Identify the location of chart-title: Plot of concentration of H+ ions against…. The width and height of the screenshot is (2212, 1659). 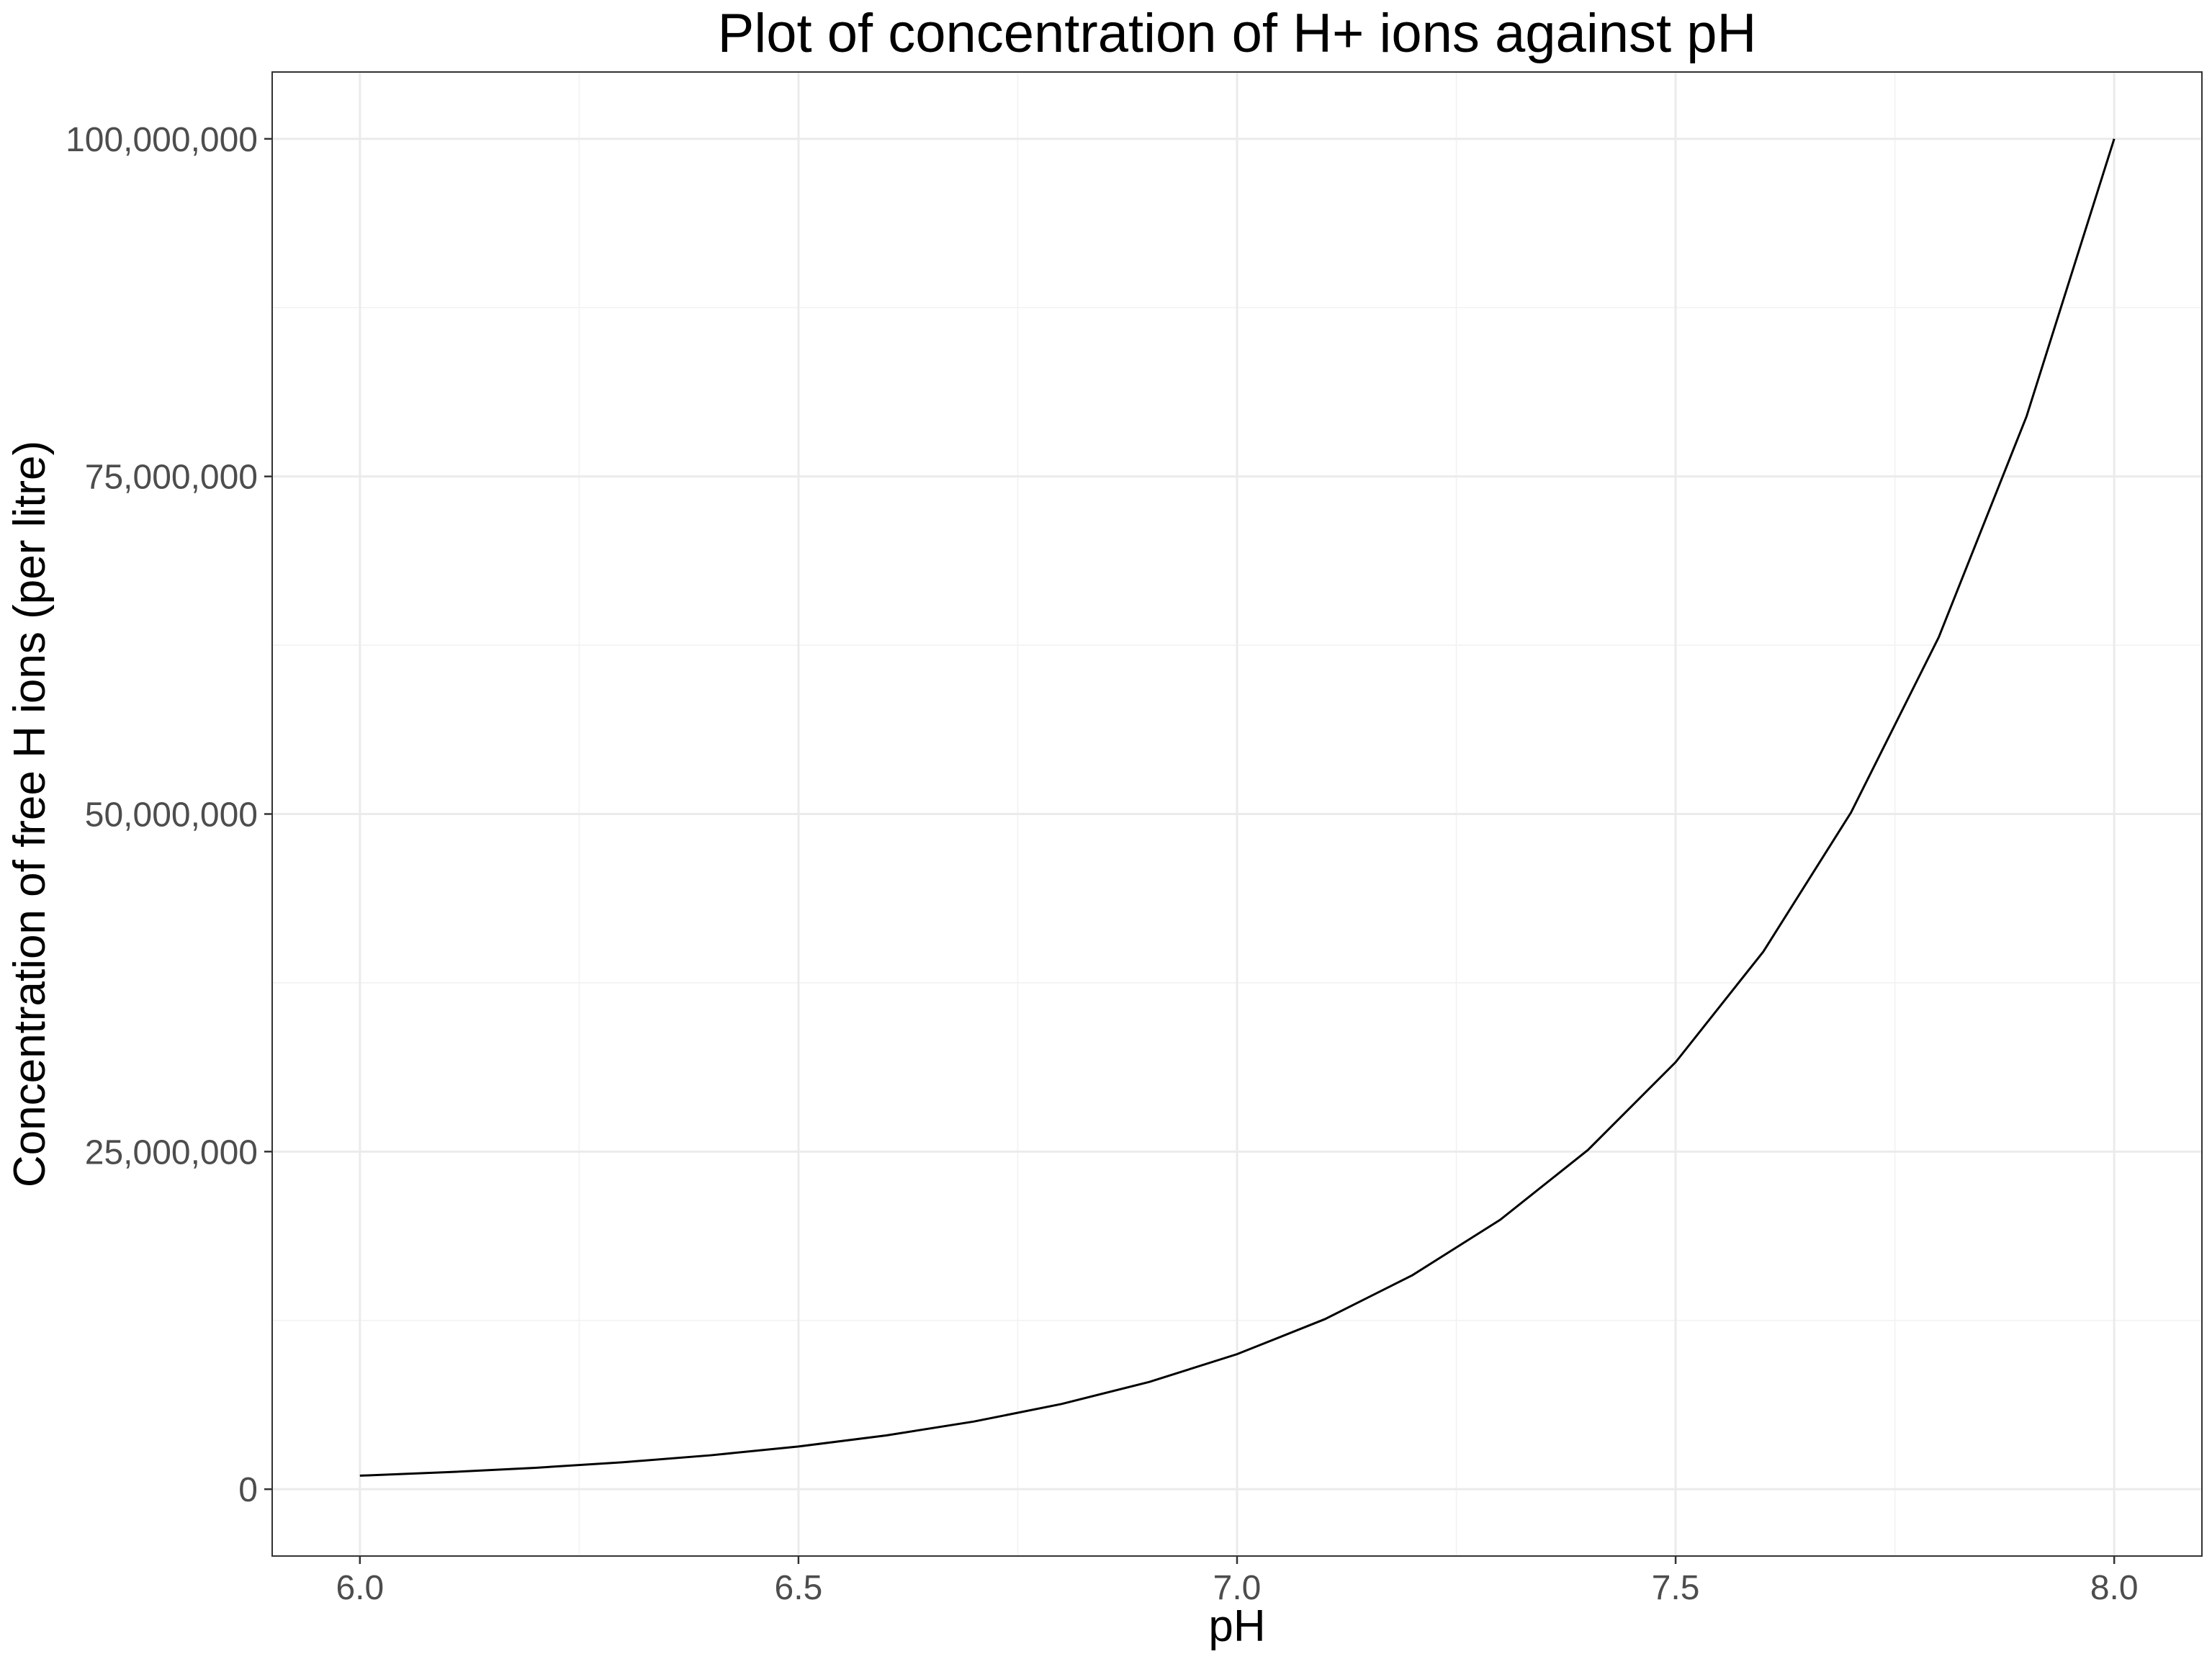
(1237, 33).